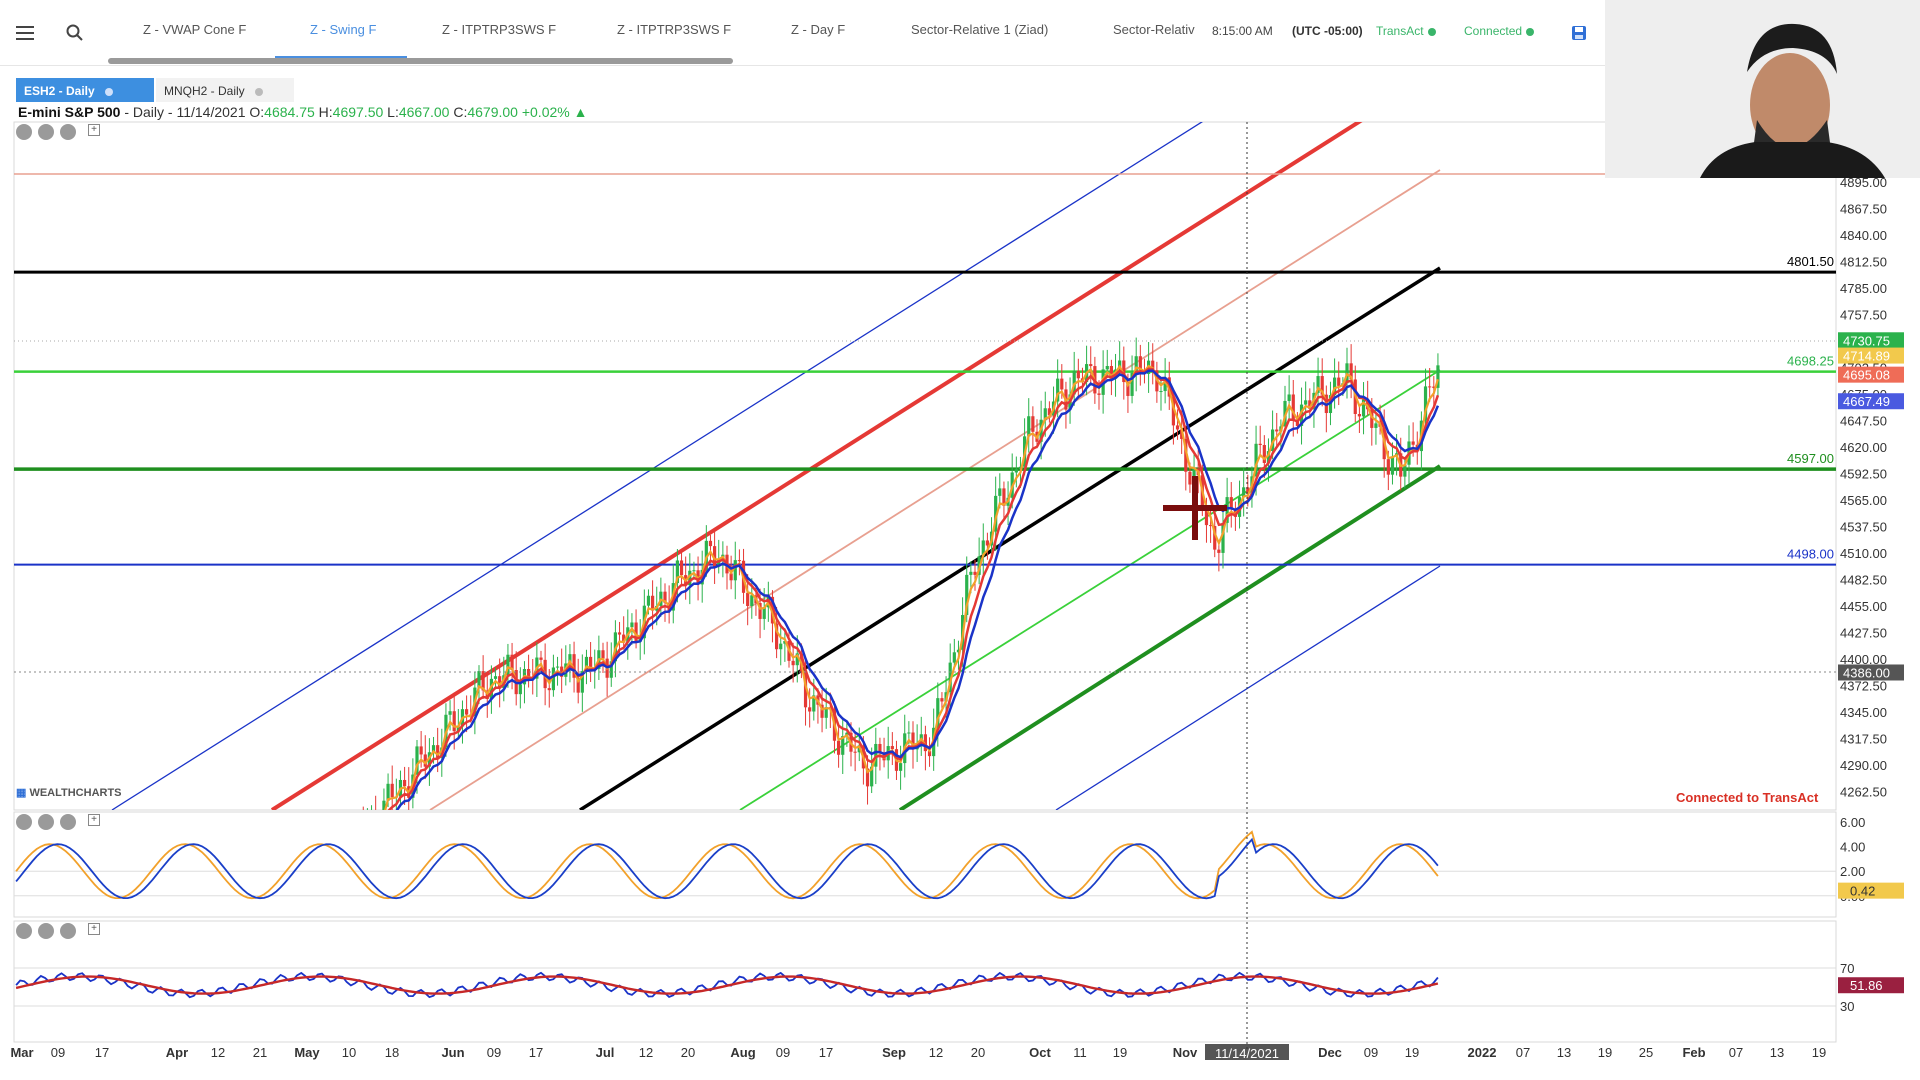 Image resolution: width=1920 pixels, height=1080 pixels. I want to click on tab-itptrp3sws-2: Z - ITPTRP3SWS F, so click(674, 29).